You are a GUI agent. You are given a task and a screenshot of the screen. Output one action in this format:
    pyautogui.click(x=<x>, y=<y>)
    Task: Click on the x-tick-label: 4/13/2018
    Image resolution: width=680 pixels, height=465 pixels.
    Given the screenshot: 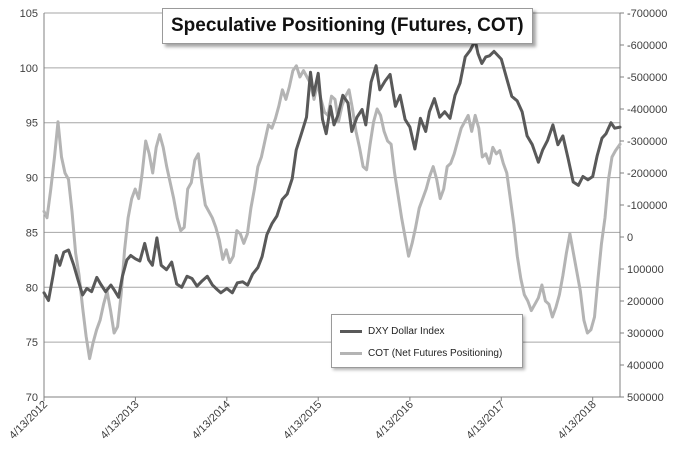 What is the action you would take?
    pyautogui.click(x=577, y=420)
    